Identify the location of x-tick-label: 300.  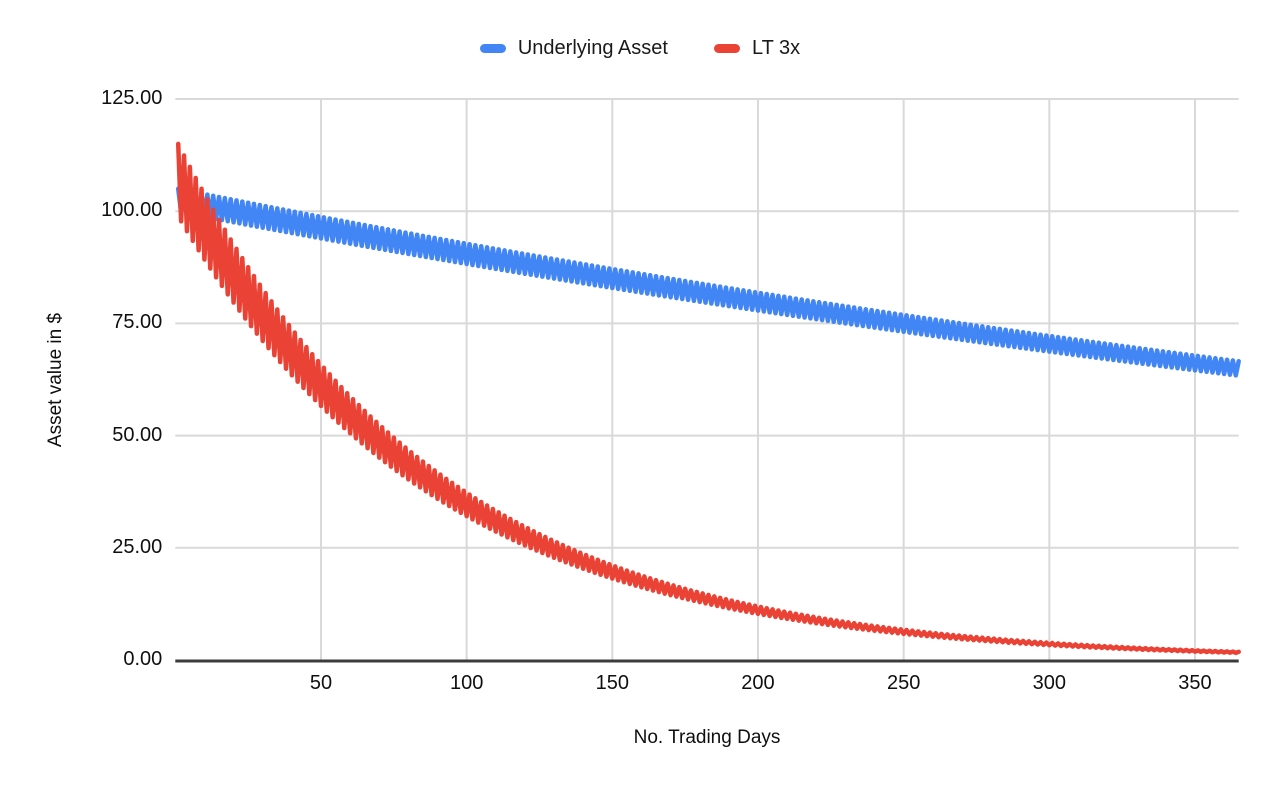
(1049, 683).